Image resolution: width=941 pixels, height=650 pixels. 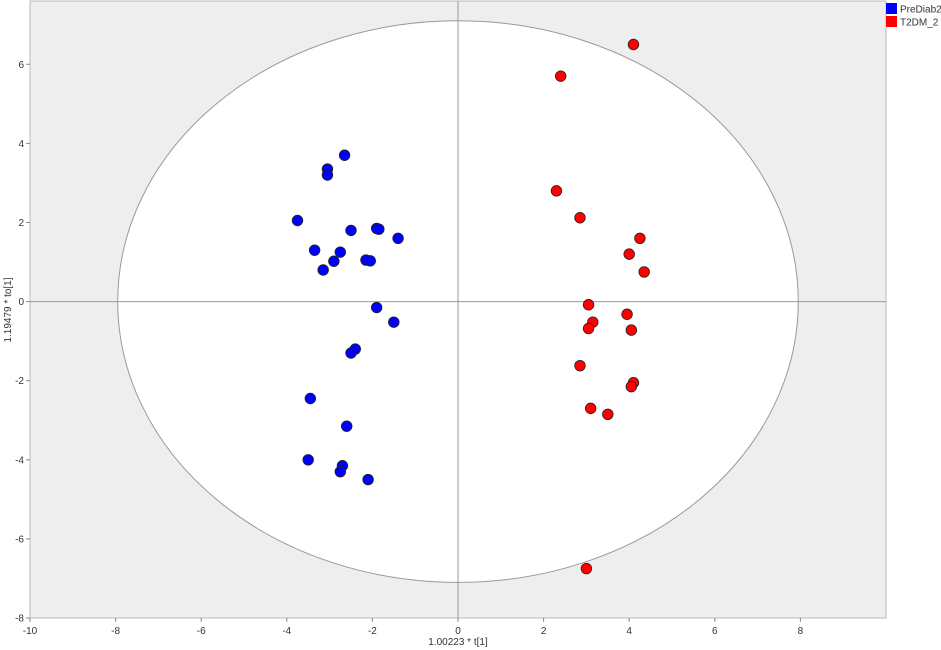 I want to click on y-tick-label: 0, so click(x=21, y=302).